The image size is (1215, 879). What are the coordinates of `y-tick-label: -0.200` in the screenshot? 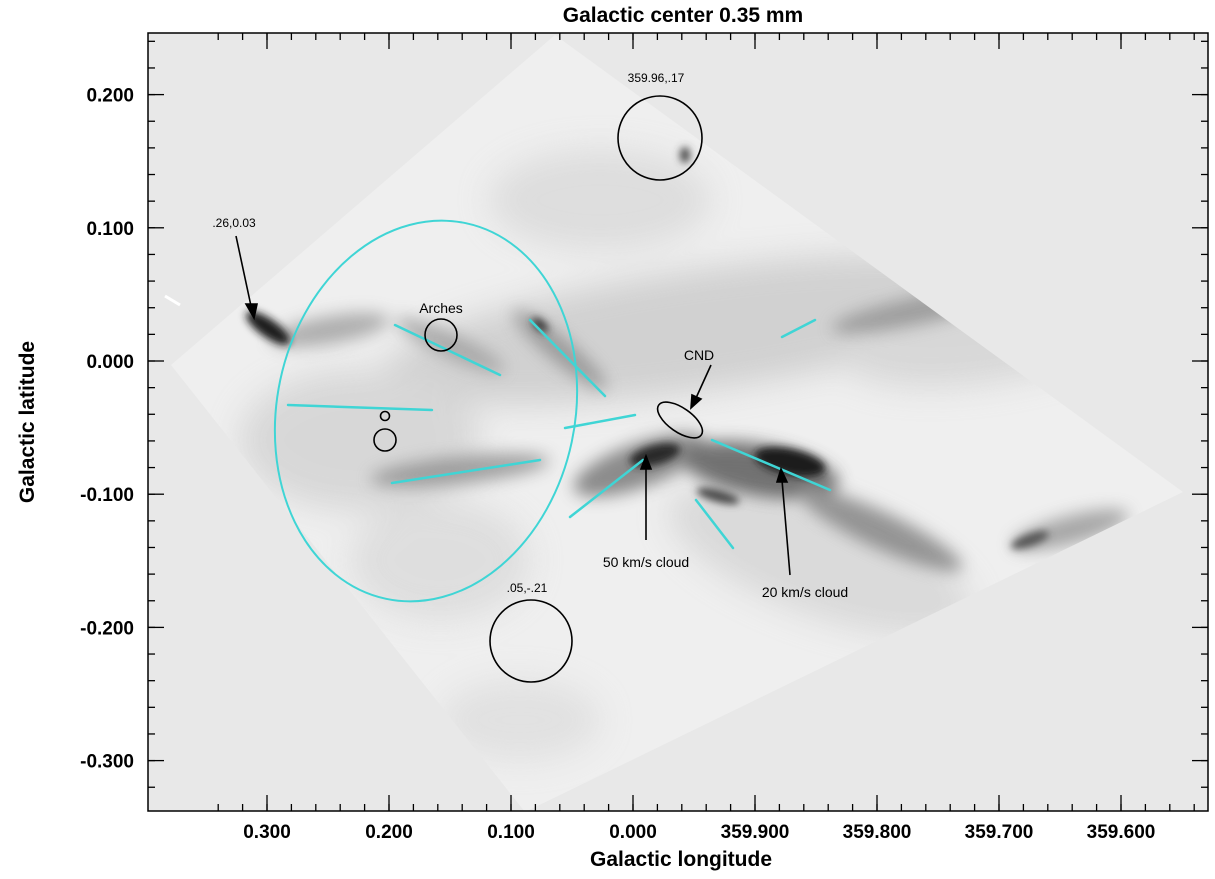 It's located at (107, 628).